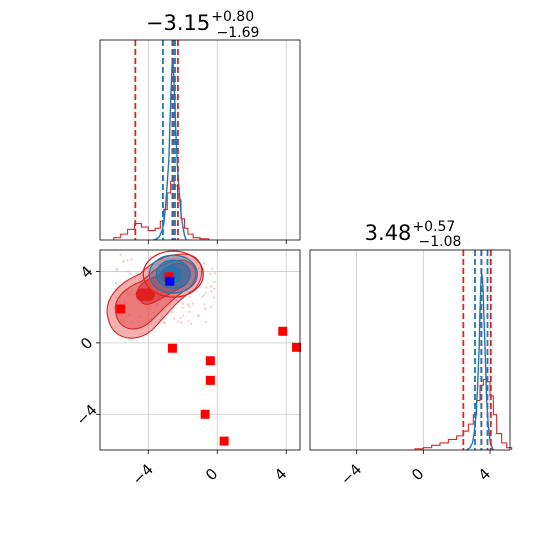  Describe the element at coordinates (410, 350) in the screenshot. I see `hist-param2-frame` at that location.